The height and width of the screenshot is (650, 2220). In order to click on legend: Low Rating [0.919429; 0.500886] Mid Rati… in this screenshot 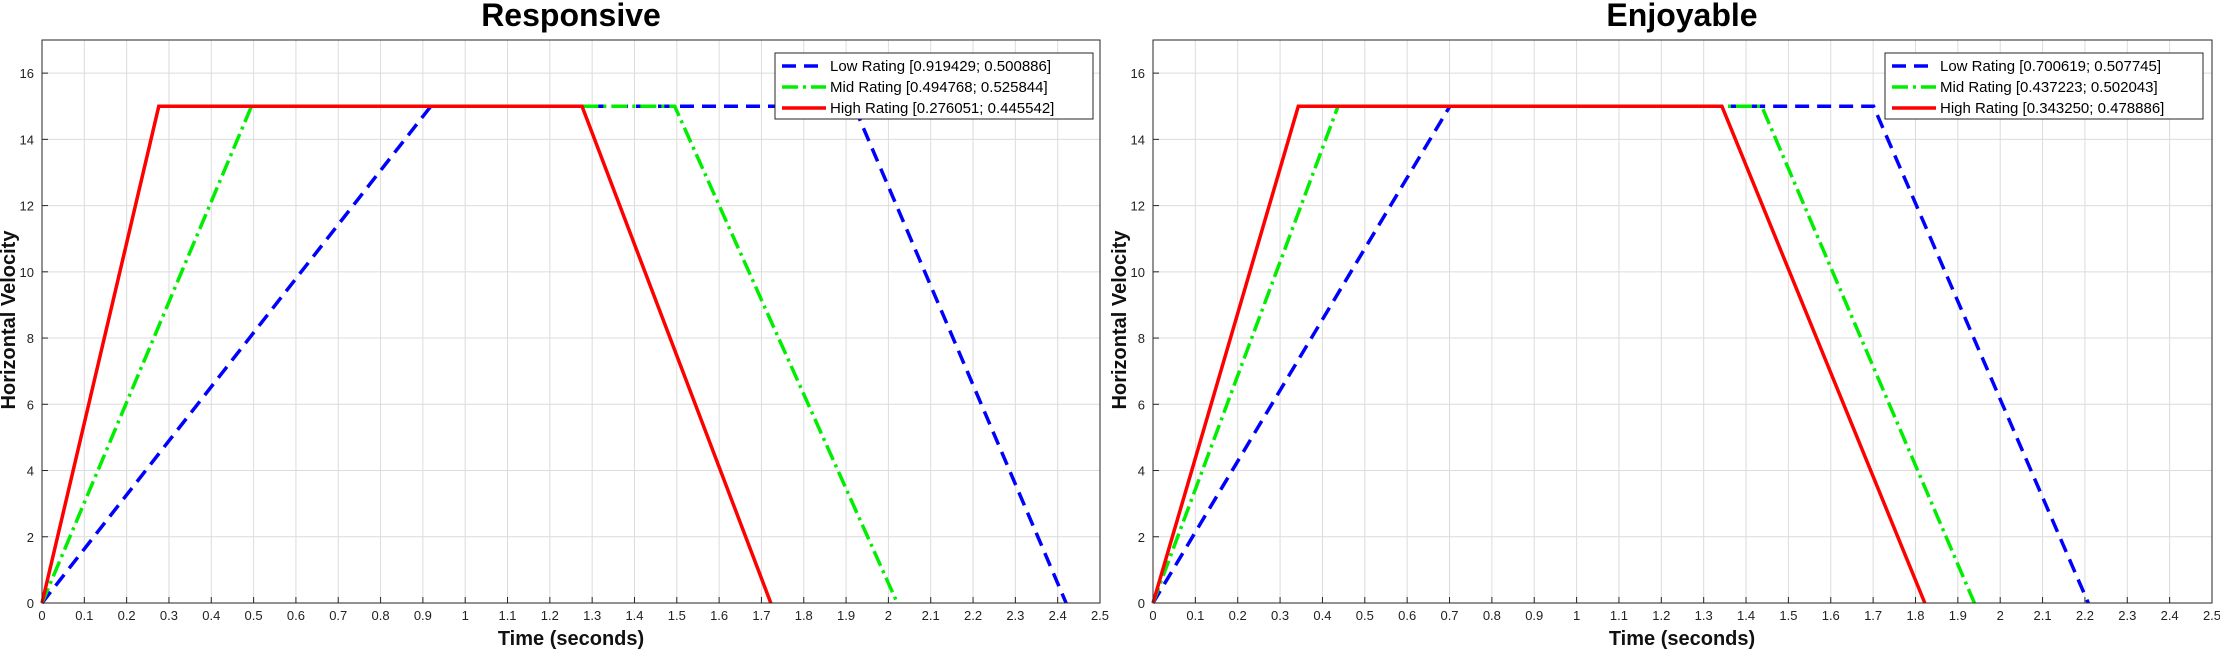, I will do `click(934, 86)`.